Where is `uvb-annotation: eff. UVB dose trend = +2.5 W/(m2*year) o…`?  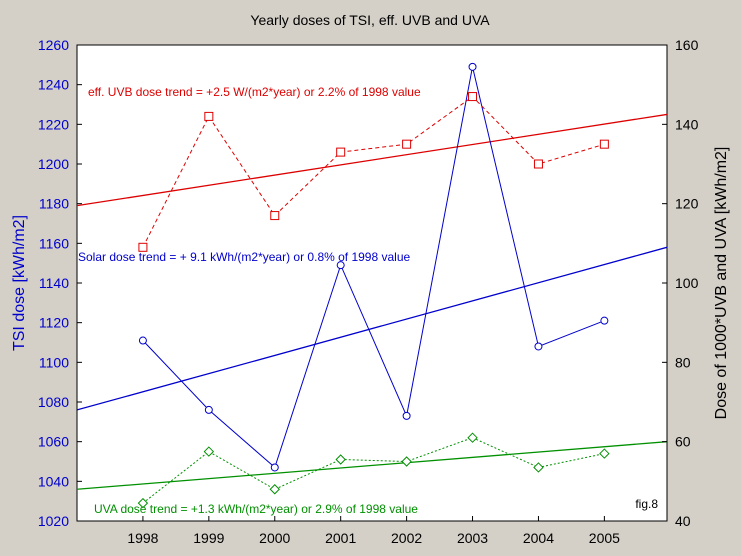 uvb-annotation: eff. UVB dose trend = +2.5 W/(m2*year) o… is located at coordinates (254, 92).